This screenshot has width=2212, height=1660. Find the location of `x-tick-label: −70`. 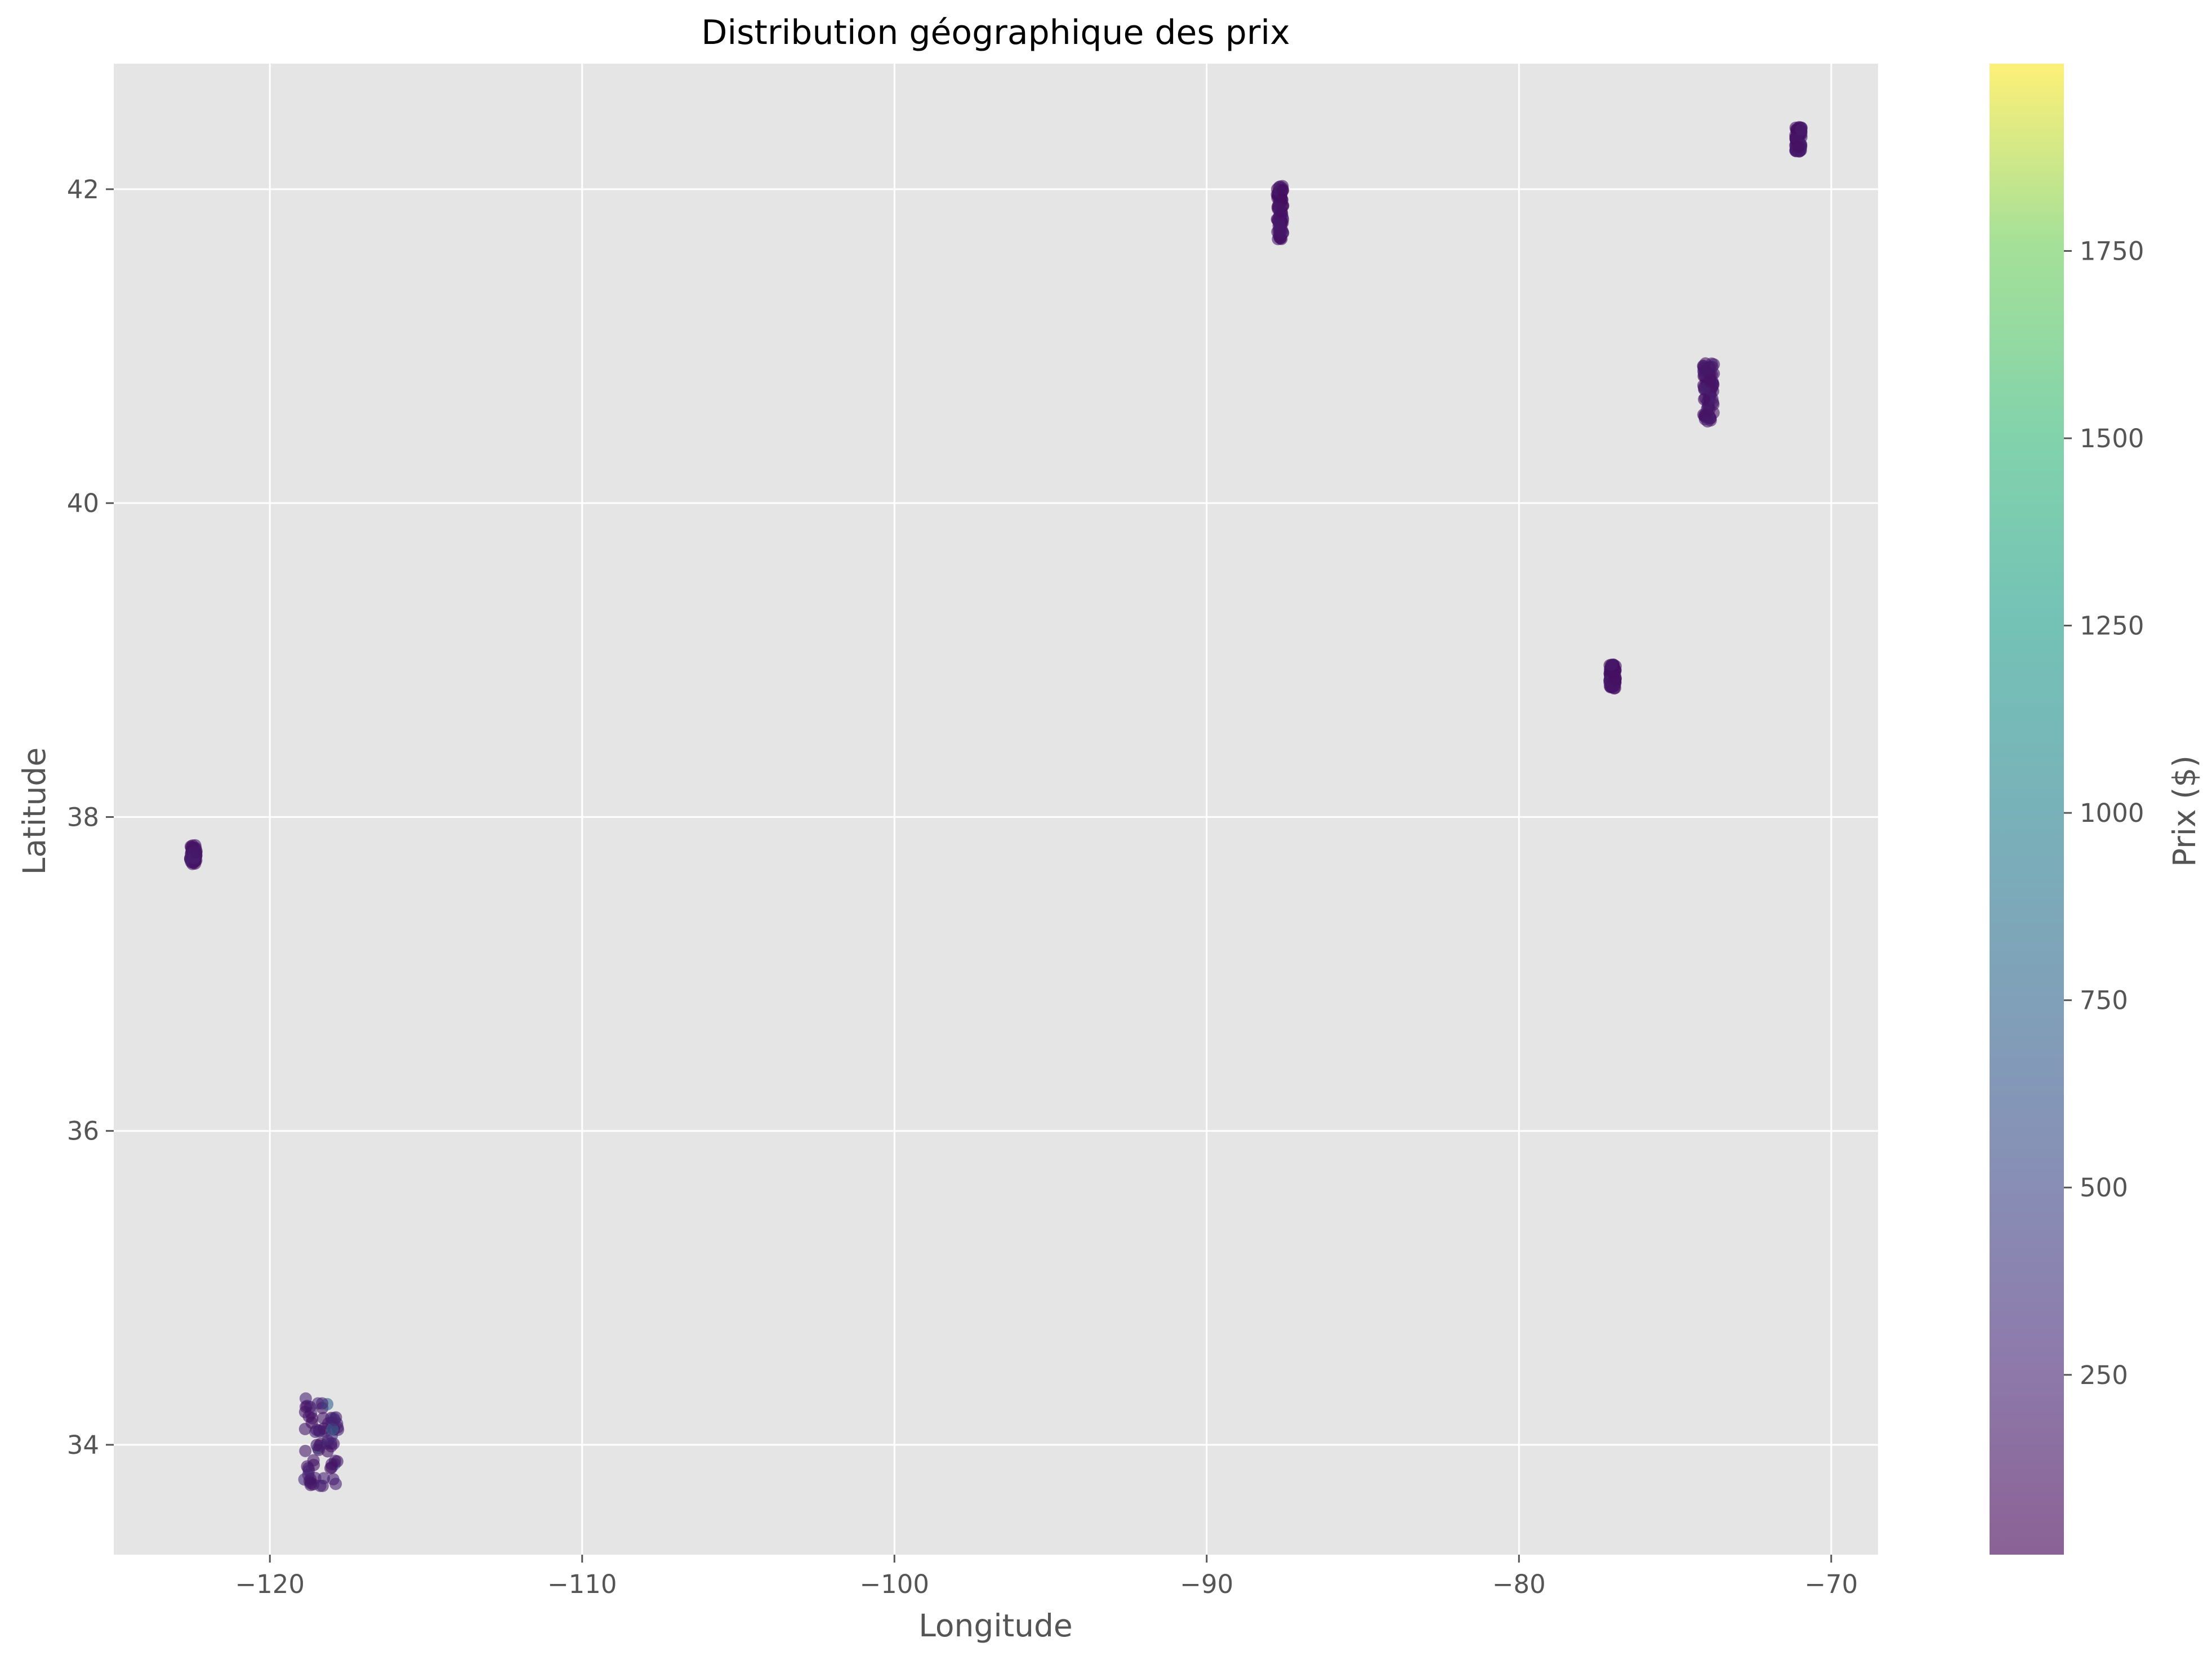

x-tick-label: −70 is located at coordinates (1831, 1584).